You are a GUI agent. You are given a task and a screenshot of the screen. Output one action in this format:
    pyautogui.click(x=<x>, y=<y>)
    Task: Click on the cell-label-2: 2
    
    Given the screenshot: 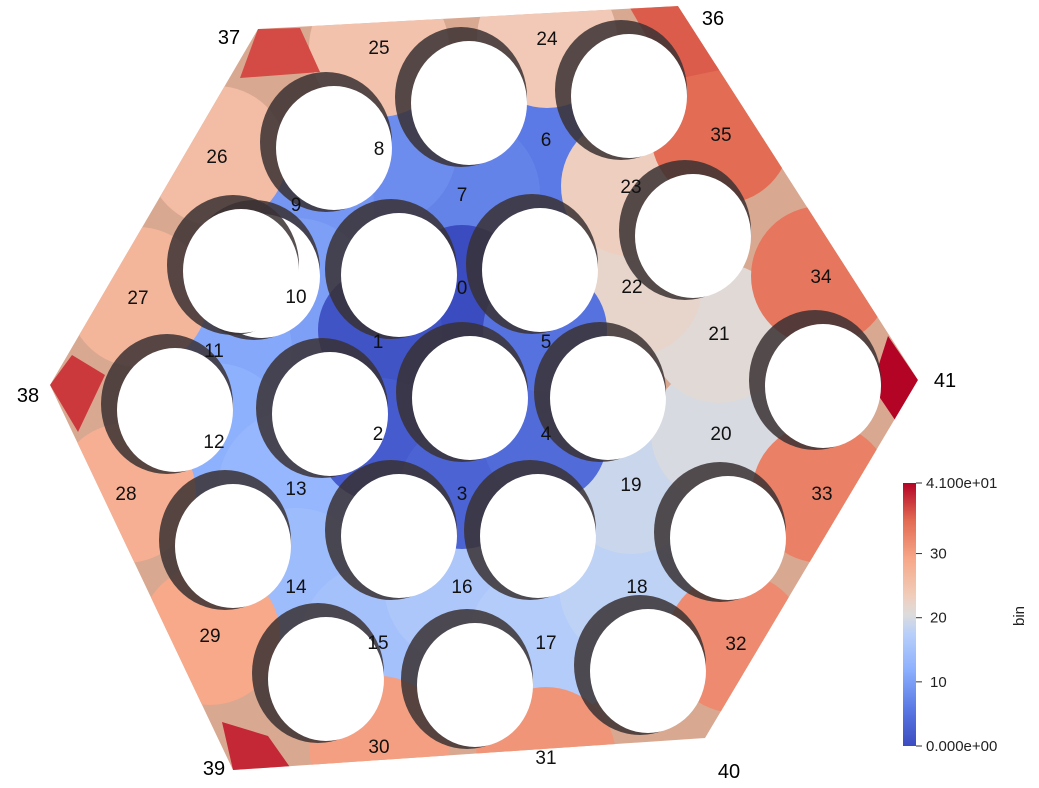 What is the action you would take?
    pyautogui.click(x=378, y=434)
    